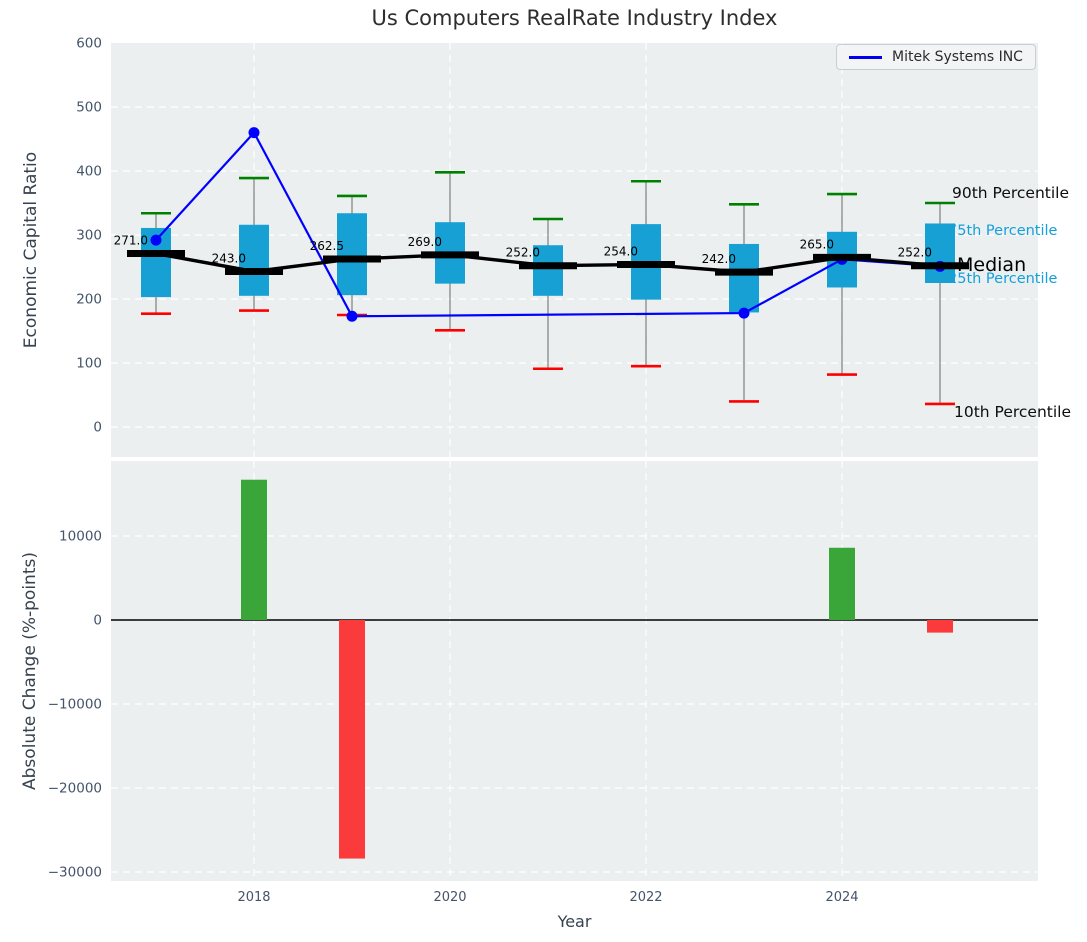 This screenshot has height=942, width=1087. What do you see at coordinates (548, 270) in the screenshot?
I see `iqr-box-2021` at bounding box center [548, 270].